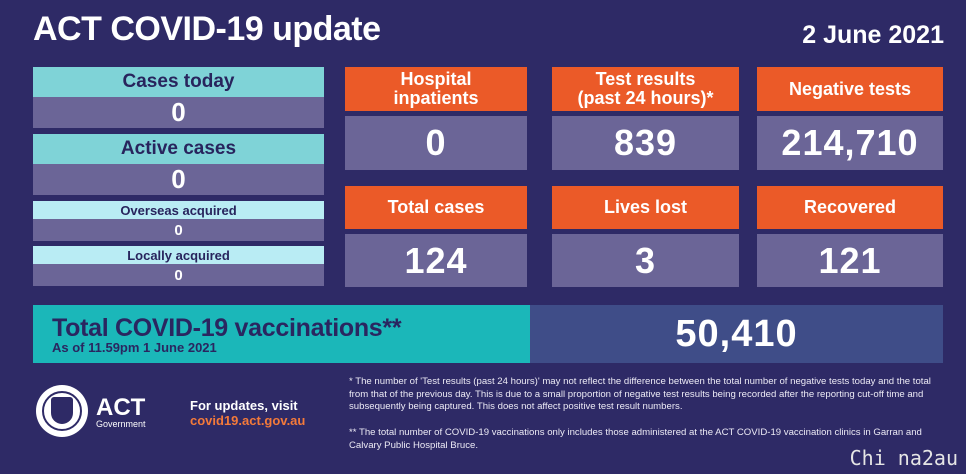 The image size is (966, 474). What do you see at coordinates (645, 98) in the screenshot?
I see `test-label-line2: (past 24 hours)*` at bounding box center [645, 98].